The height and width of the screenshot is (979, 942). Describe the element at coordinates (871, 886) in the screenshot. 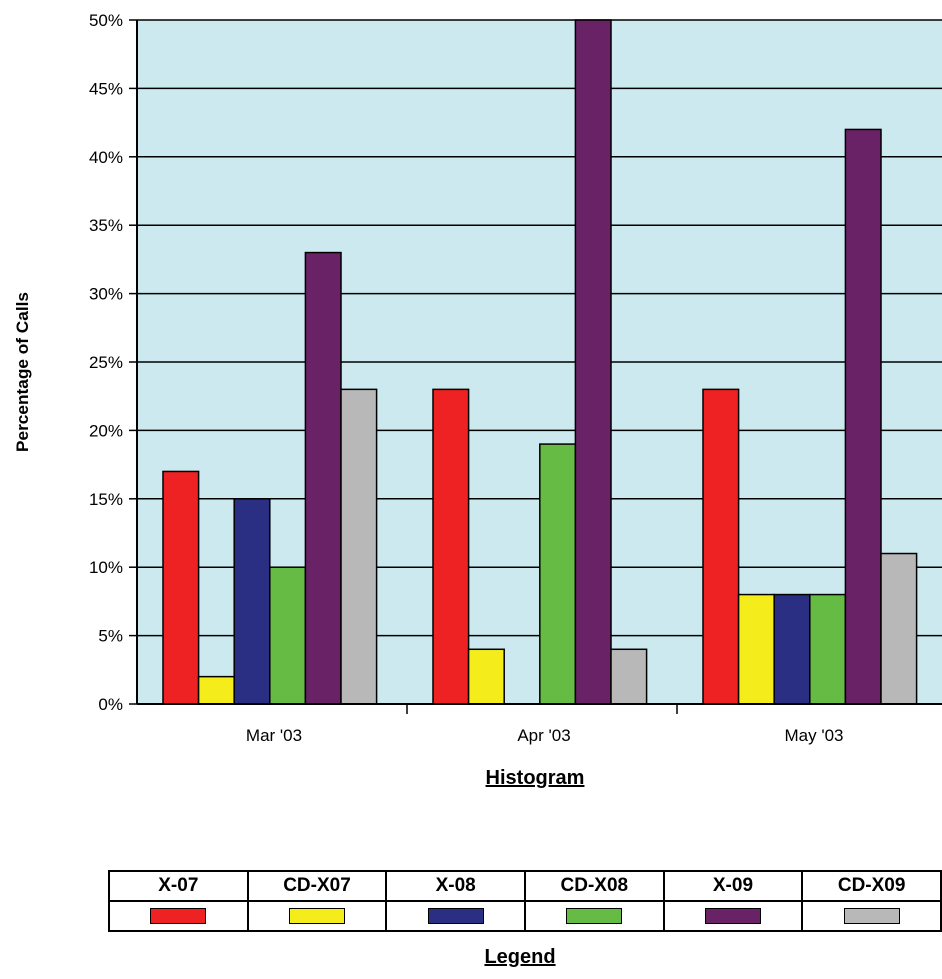

I see `legend-entry-label: CD-X09` at that location.